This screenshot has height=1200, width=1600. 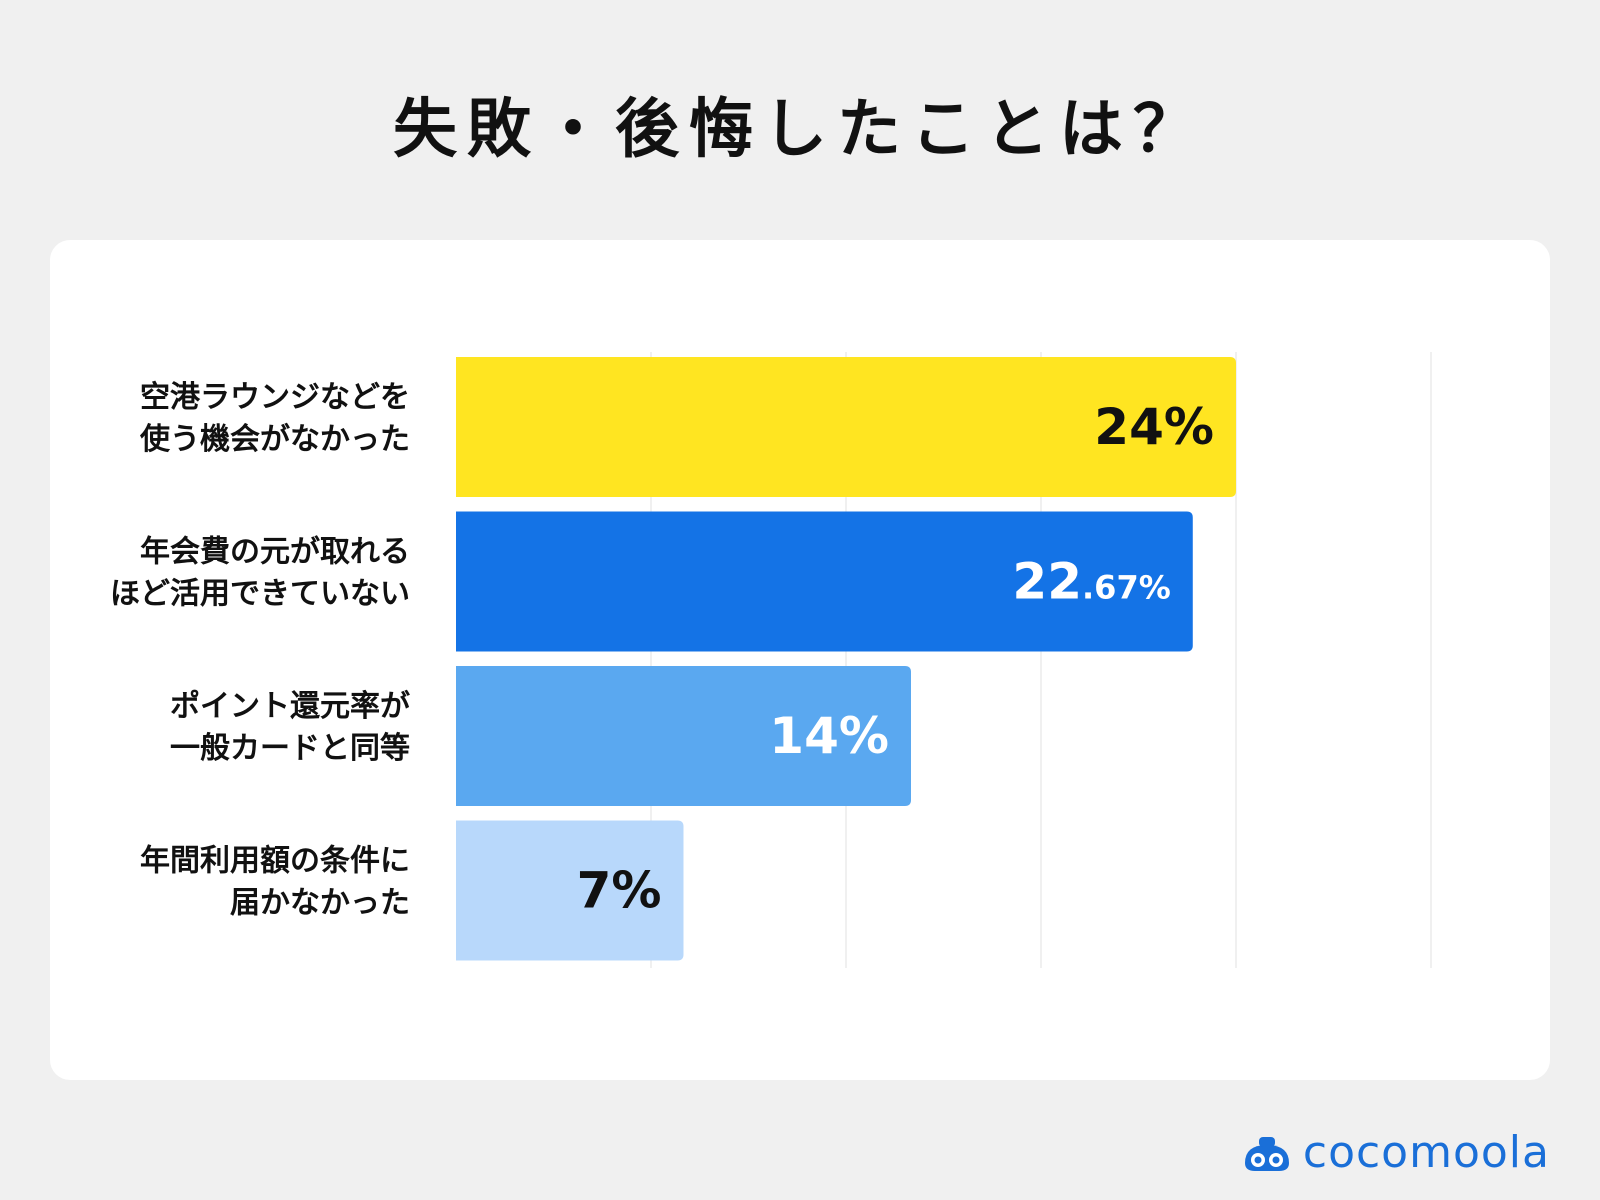 I want to click on brand-name: cocomoola, so click(x=1426, y=1152).